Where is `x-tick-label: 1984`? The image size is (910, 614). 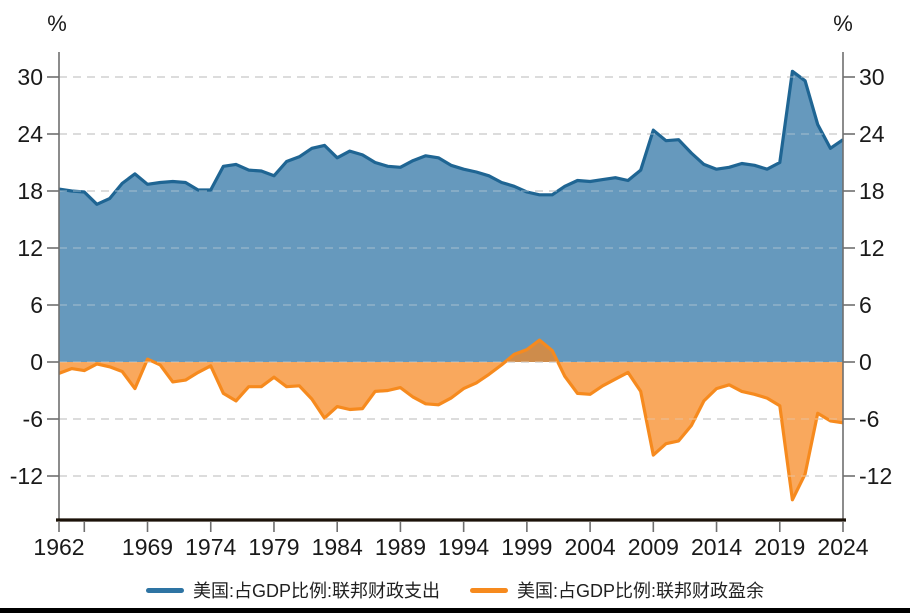
x-tick-label: 1984 is located at coordinates (337, 547).